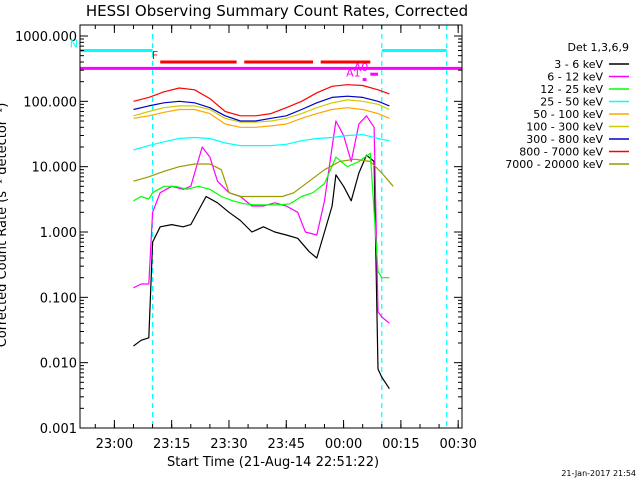 The width and height of the screenshot is (640, 480). What do you see at coordinates (171, 444) in the screenshot?
I see `x-tick-label: 23:15` at bounding box center [171, 444].